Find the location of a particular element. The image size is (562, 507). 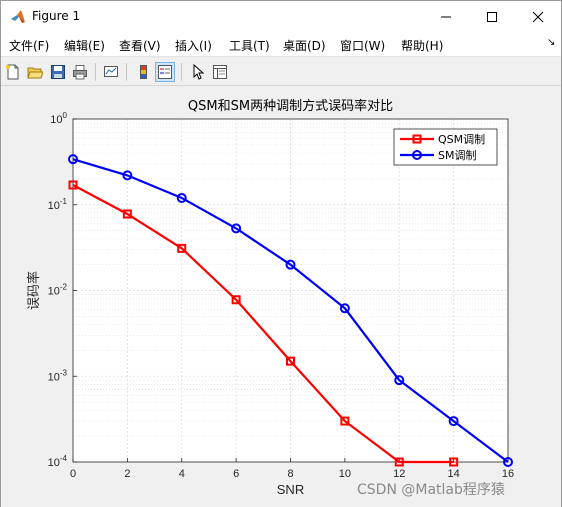

property-editor-button is located at coordinates (220, 72).